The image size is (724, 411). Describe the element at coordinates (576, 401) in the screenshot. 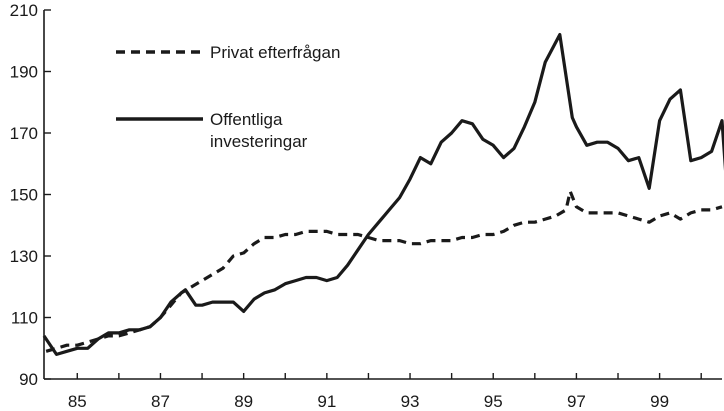

I see `x-tick-label: 97` at that location.